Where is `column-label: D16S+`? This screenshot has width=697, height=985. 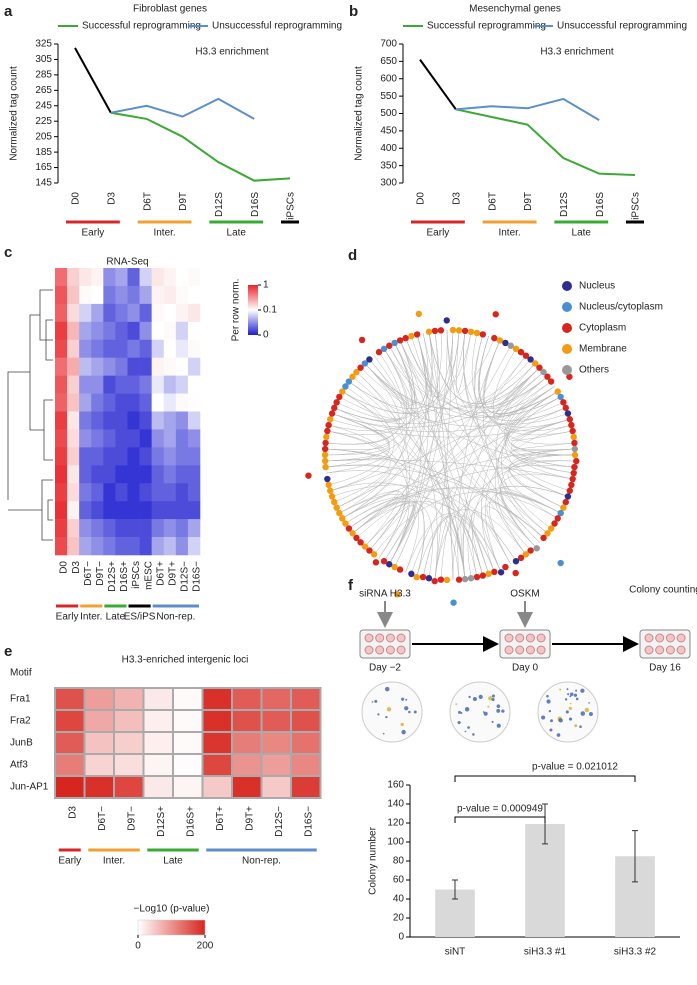 column-label: D16S+ is located at coordinates (190, 821).